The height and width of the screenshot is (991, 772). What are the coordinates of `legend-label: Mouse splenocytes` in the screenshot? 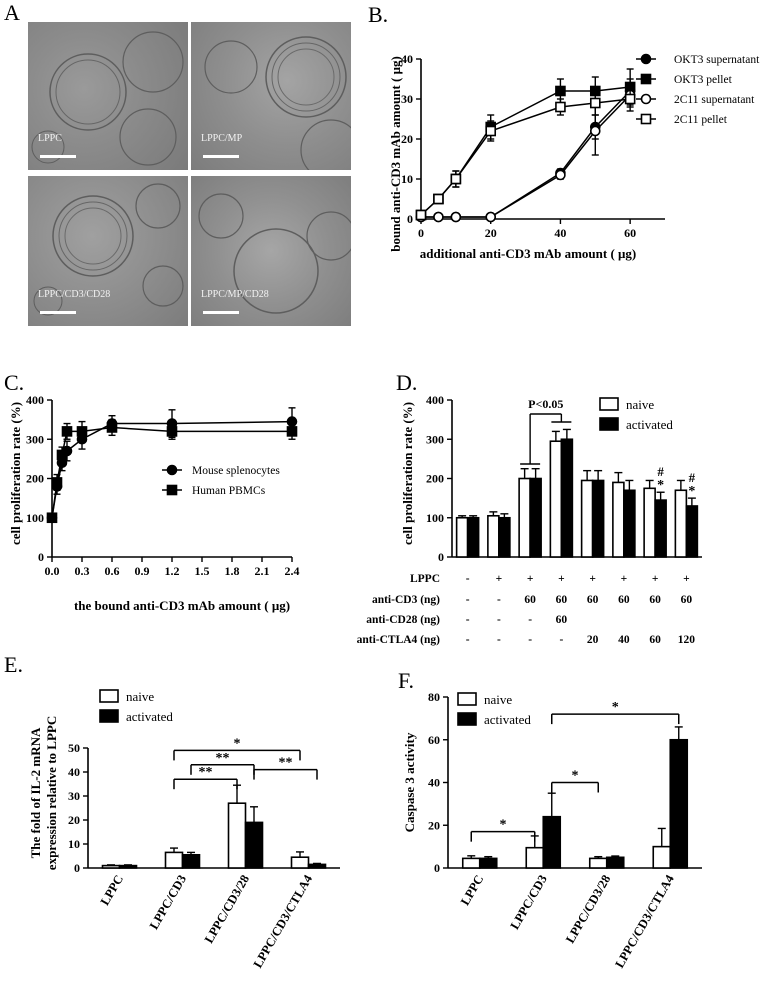 It's located at (236, 471).